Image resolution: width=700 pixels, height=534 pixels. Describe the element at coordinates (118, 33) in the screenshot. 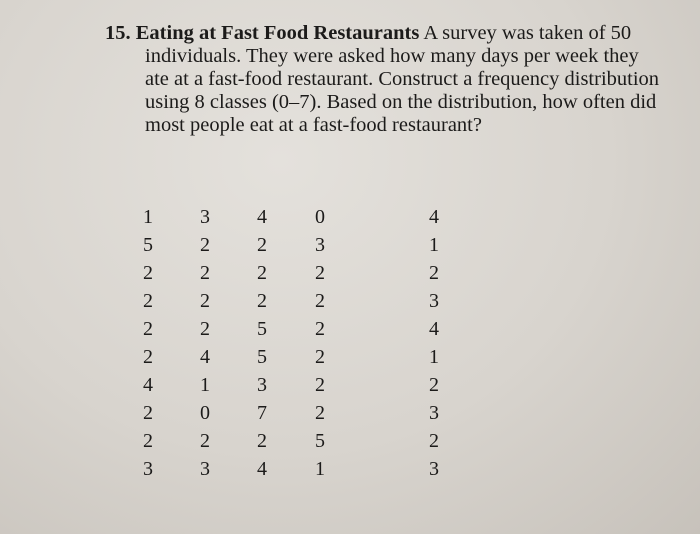

I see `problem-number: 15.` at that location.